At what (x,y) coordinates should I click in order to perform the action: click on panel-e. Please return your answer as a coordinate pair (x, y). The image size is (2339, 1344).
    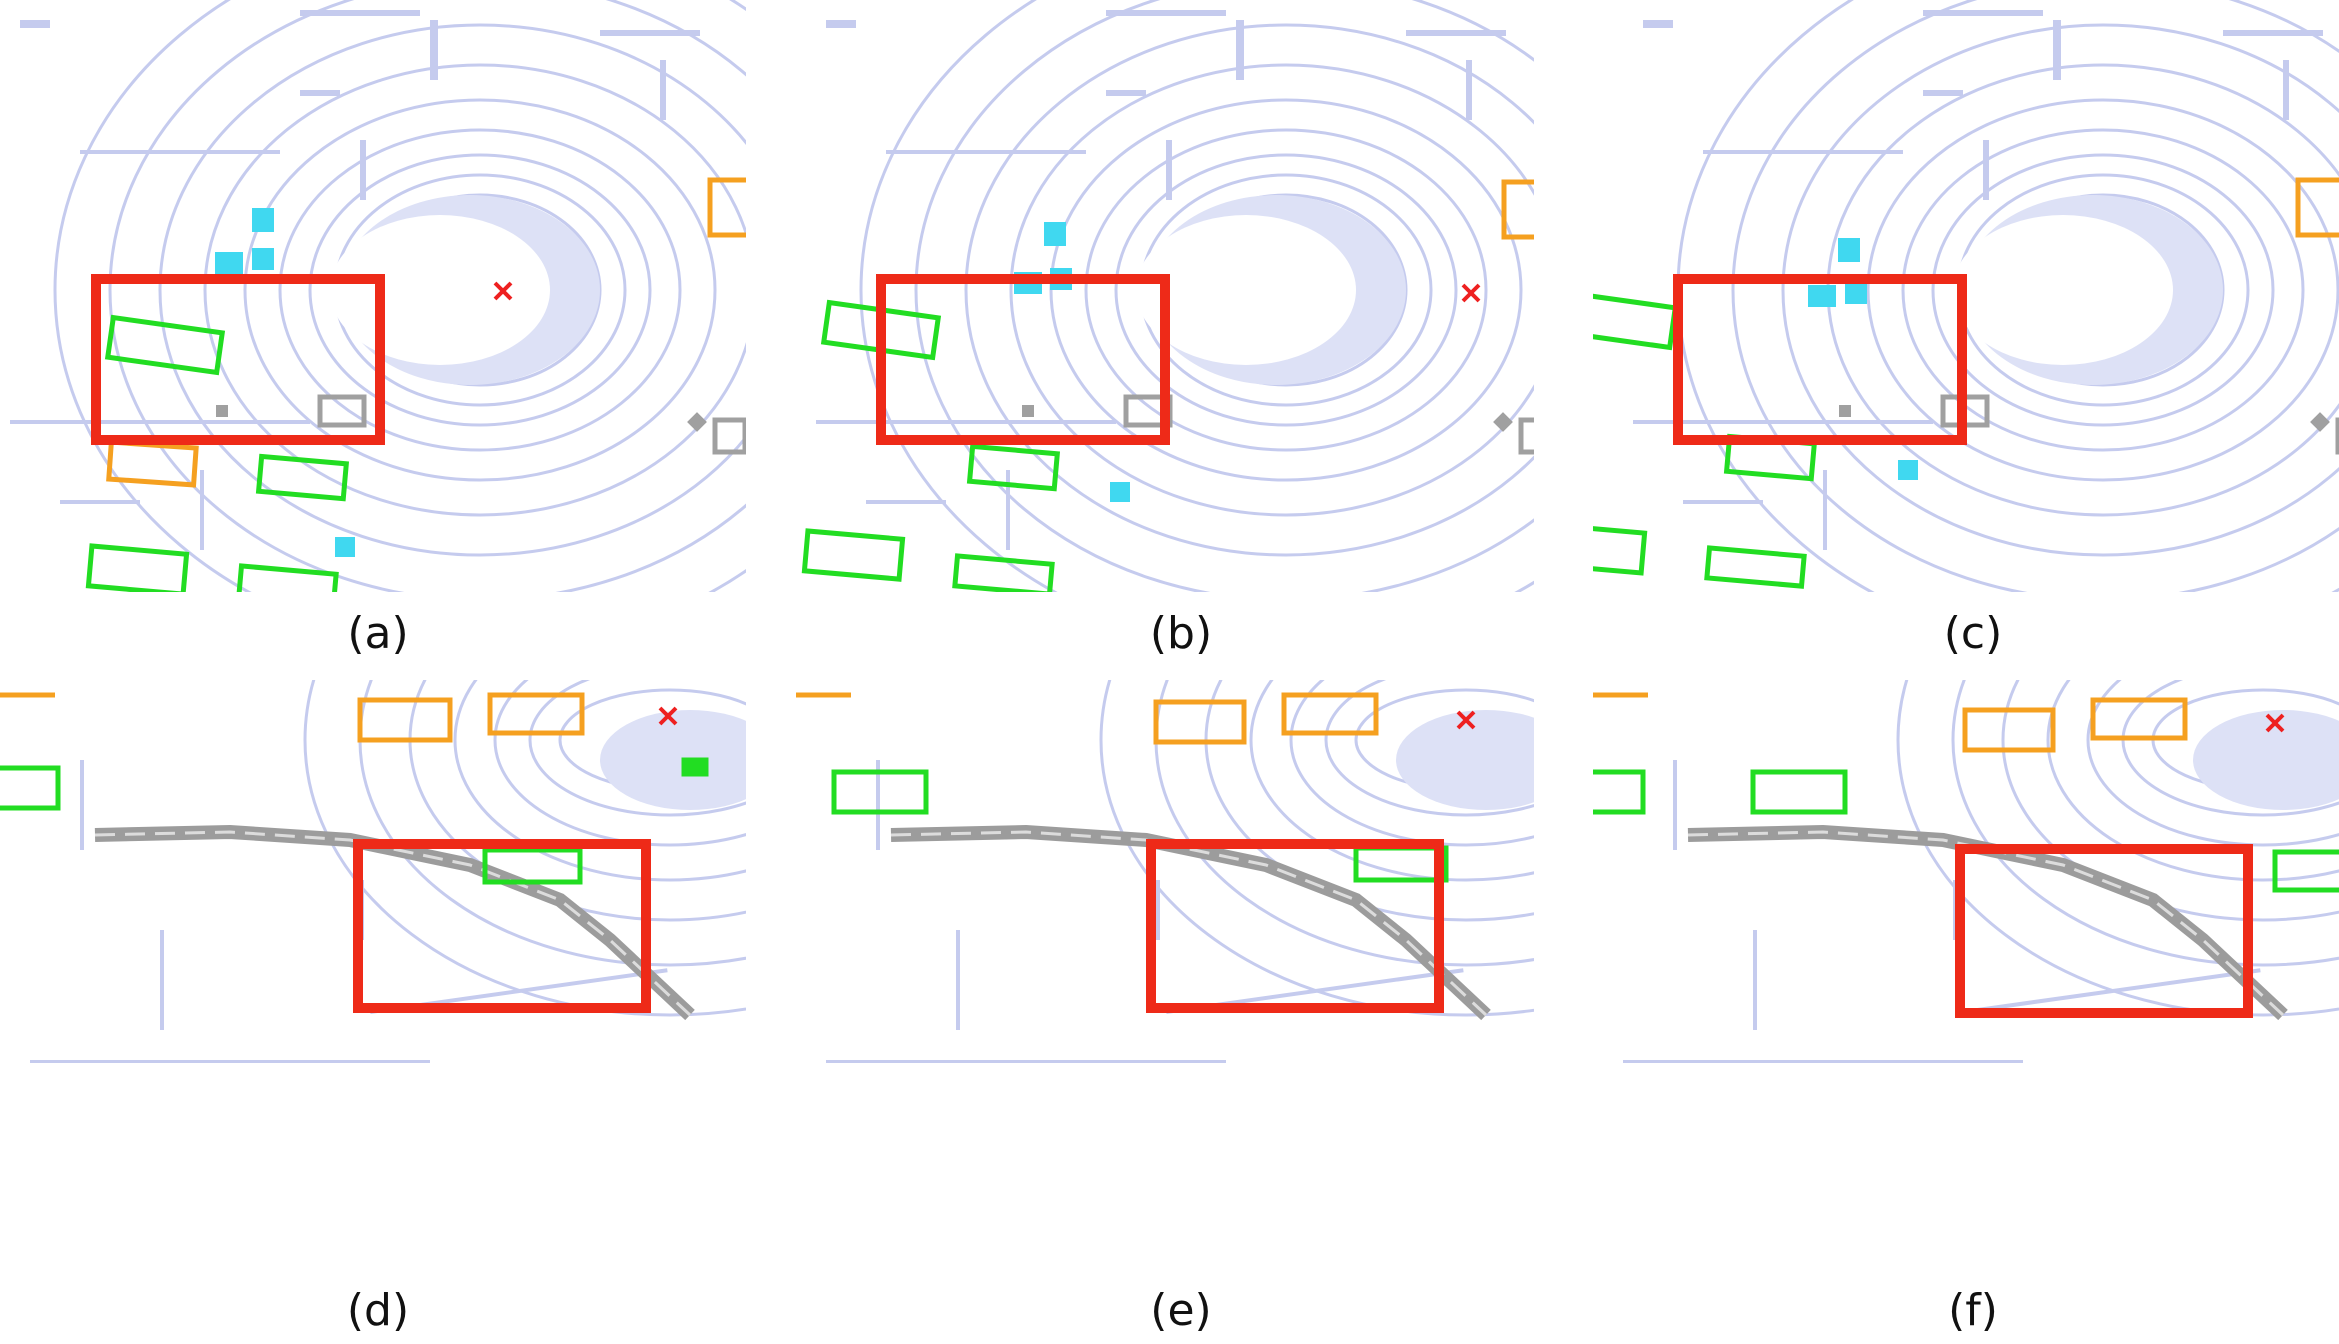
    Looking at the image, I should click on (1165, 965).